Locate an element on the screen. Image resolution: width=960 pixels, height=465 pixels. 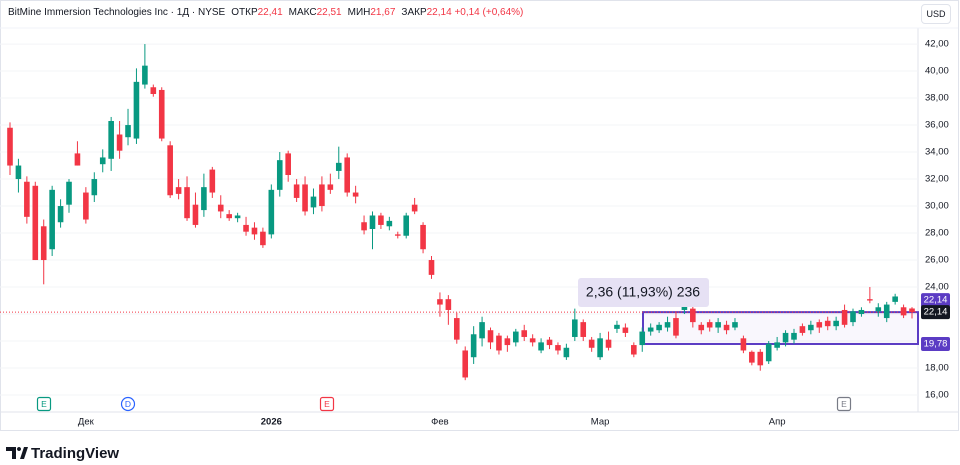
y-tick-label: 18,00 is located at coordinates (937, 368).